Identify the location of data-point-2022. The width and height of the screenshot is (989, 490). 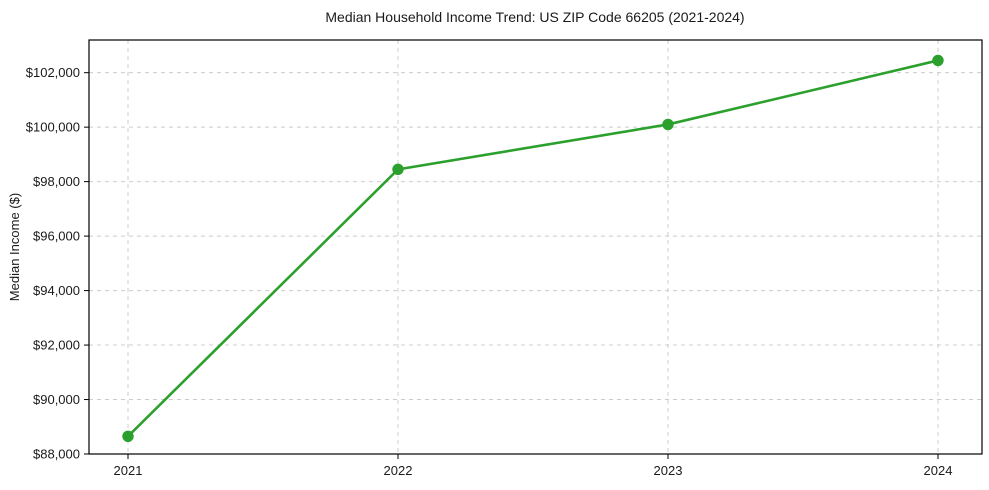
(398, 169).